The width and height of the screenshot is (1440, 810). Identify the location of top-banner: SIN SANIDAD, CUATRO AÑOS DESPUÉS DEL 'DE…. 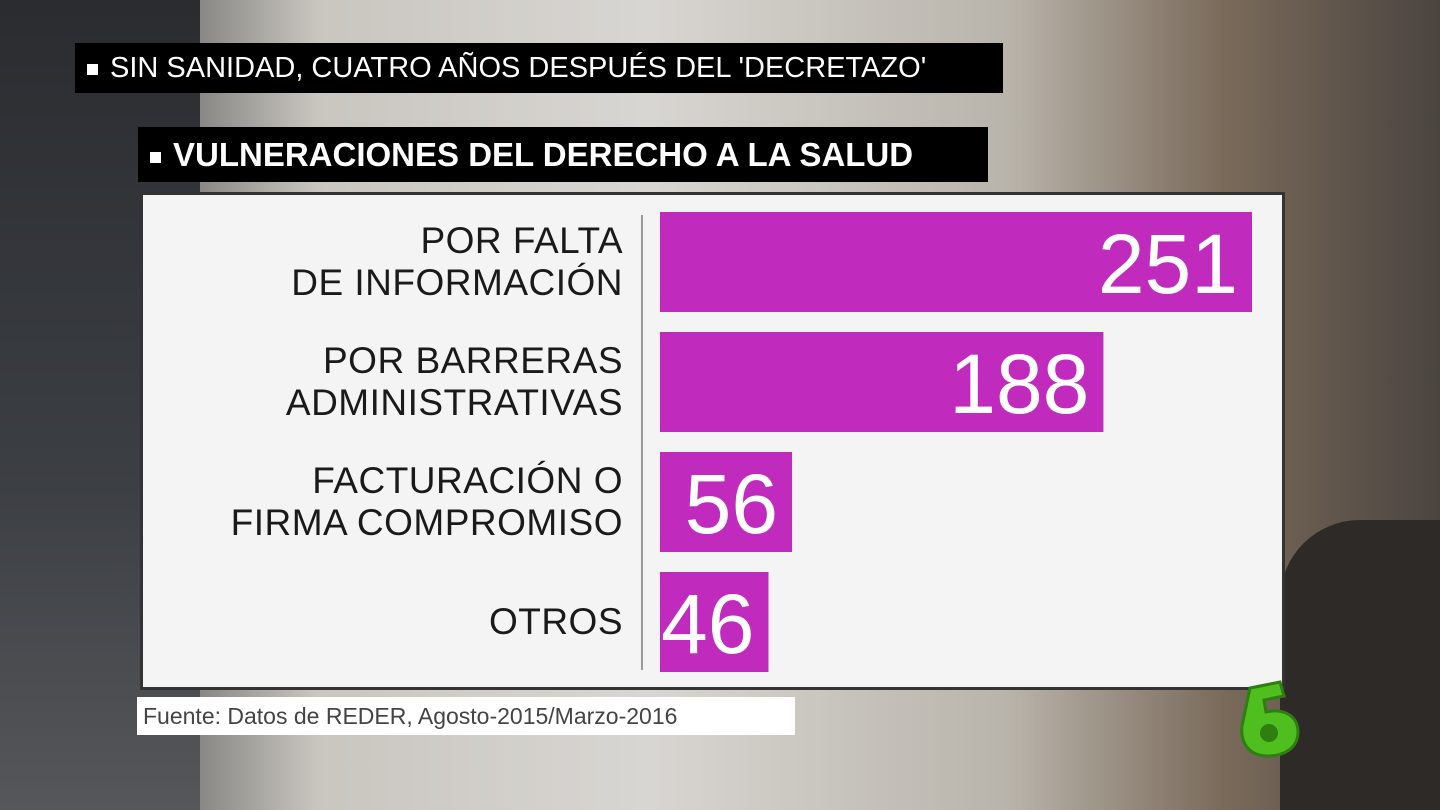
(539, 68).